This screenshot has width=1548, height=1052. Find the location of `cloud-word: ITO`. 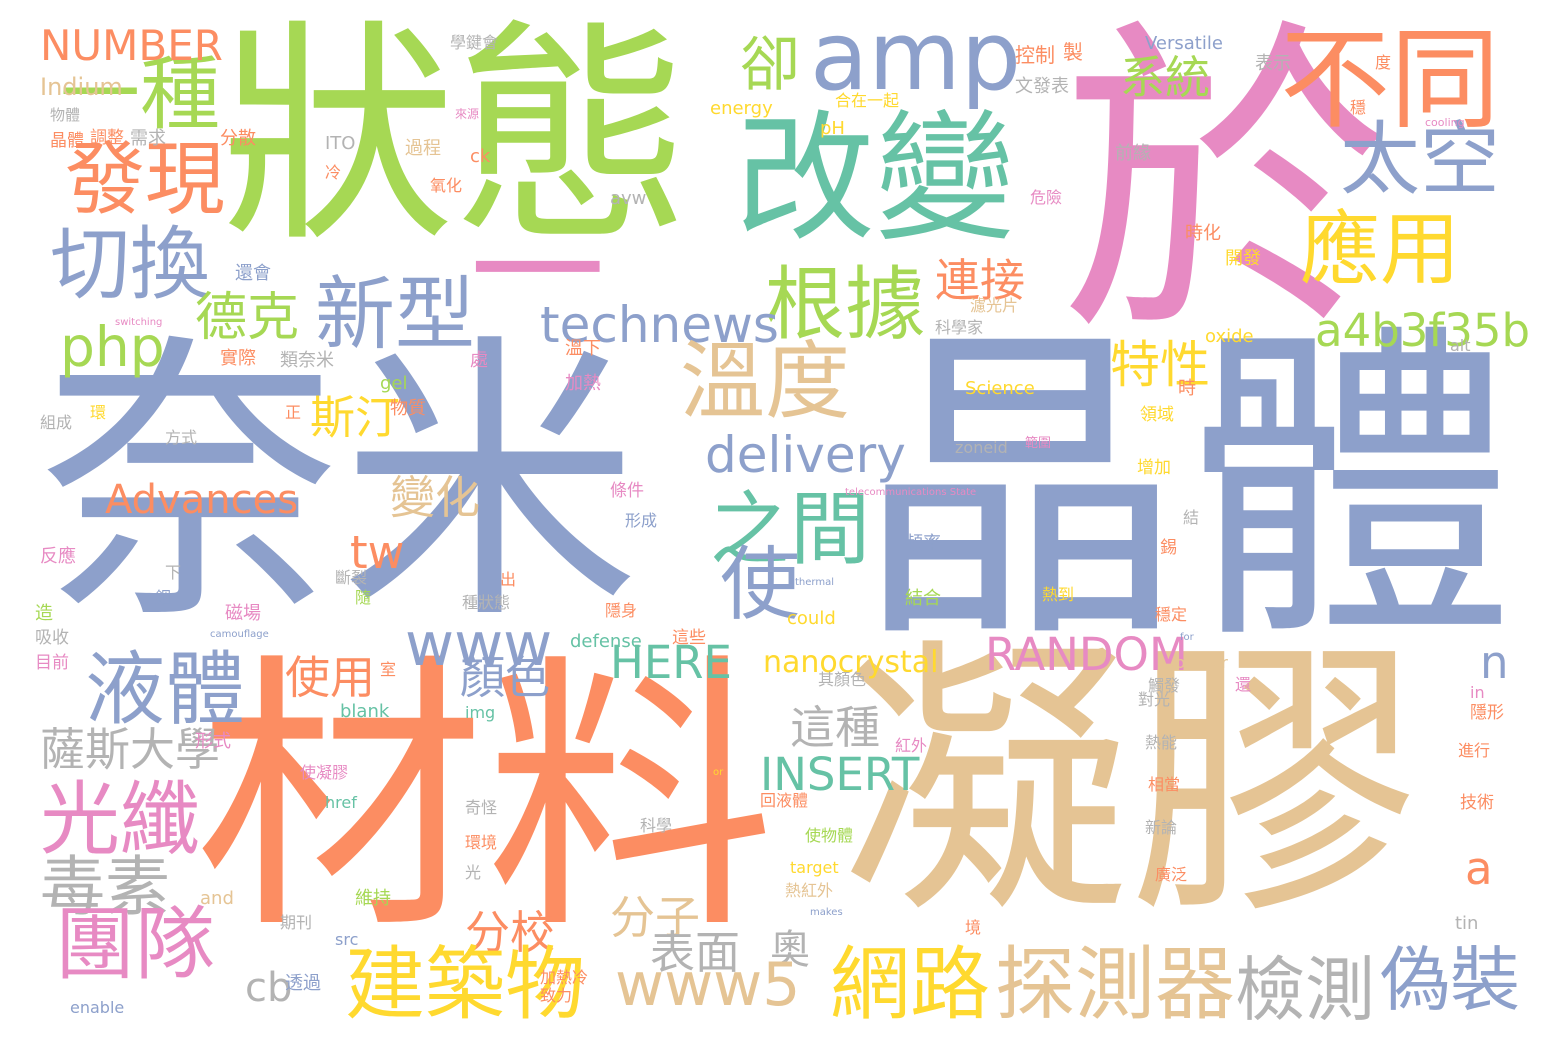

cloud-word: ITO is located at coordinates (340, 143).